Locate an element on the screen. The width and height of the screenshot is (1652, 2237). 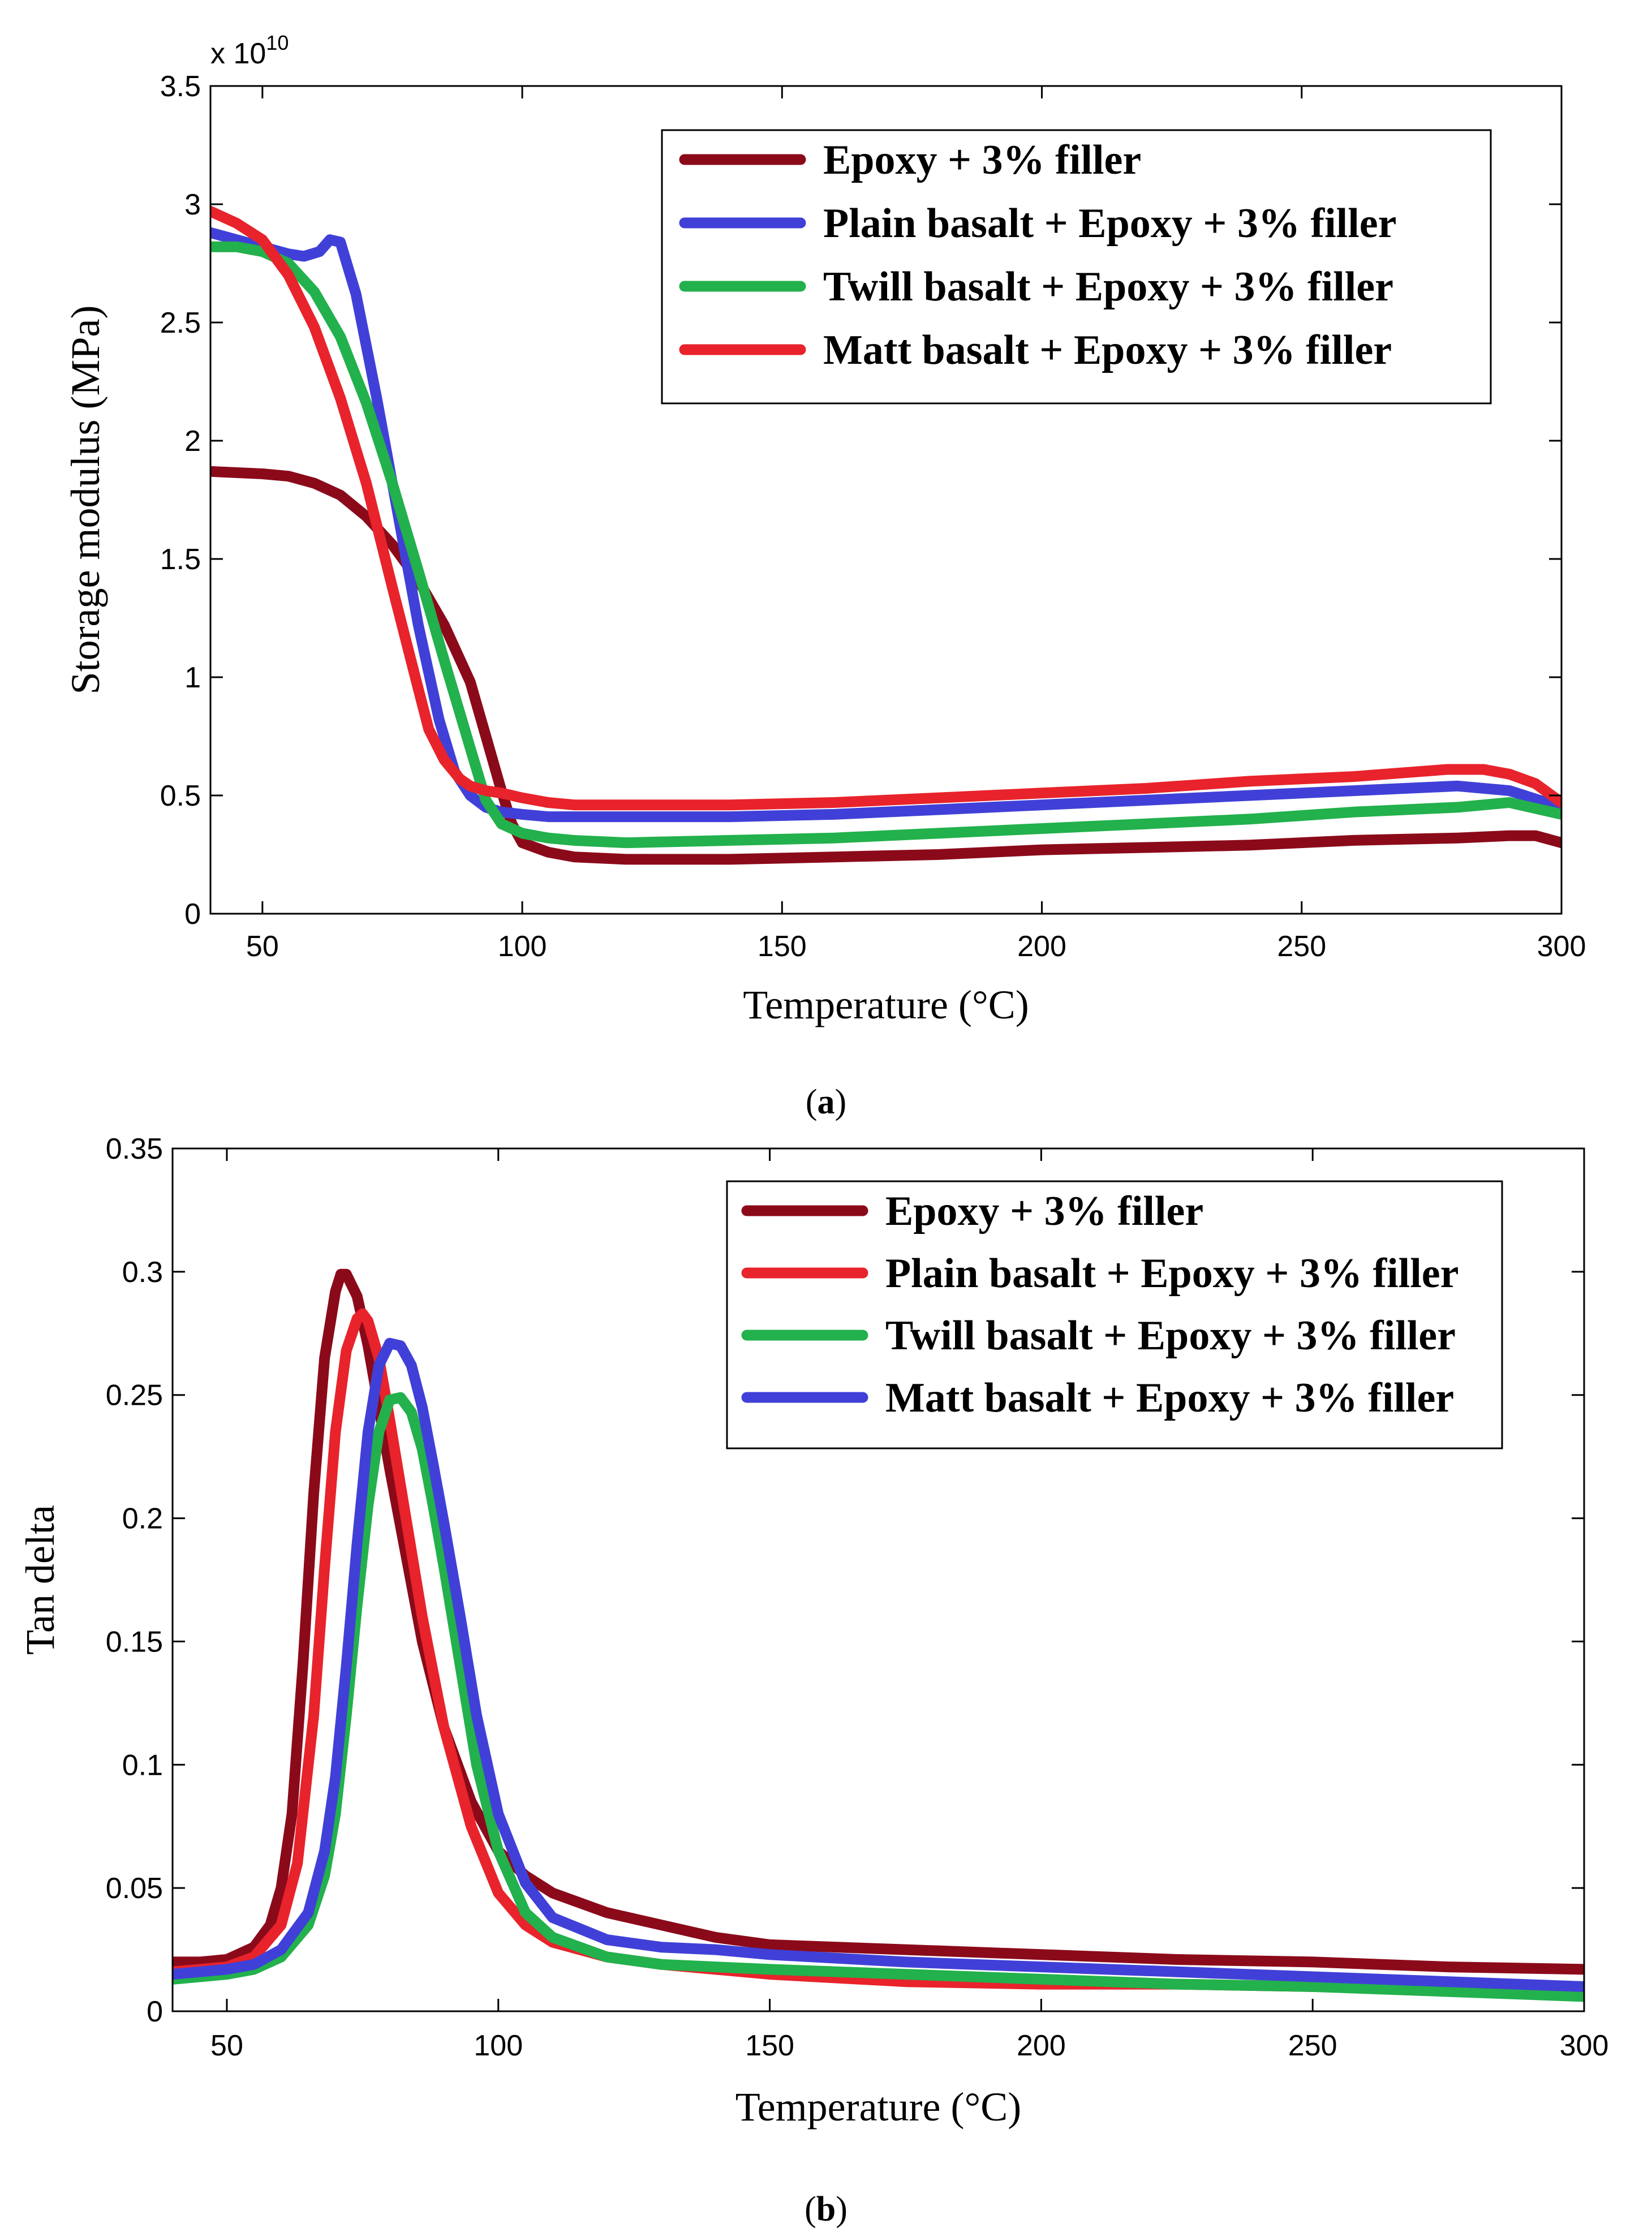
caption-a: (a) is located at coordinates (826, 1102).